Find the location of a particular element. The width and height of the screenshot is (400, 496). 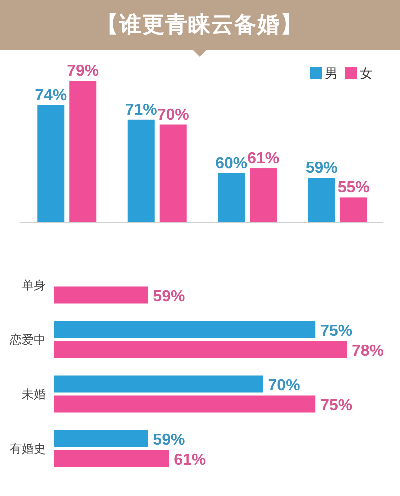

data-label: 79% is located at coordinates (83, 71).